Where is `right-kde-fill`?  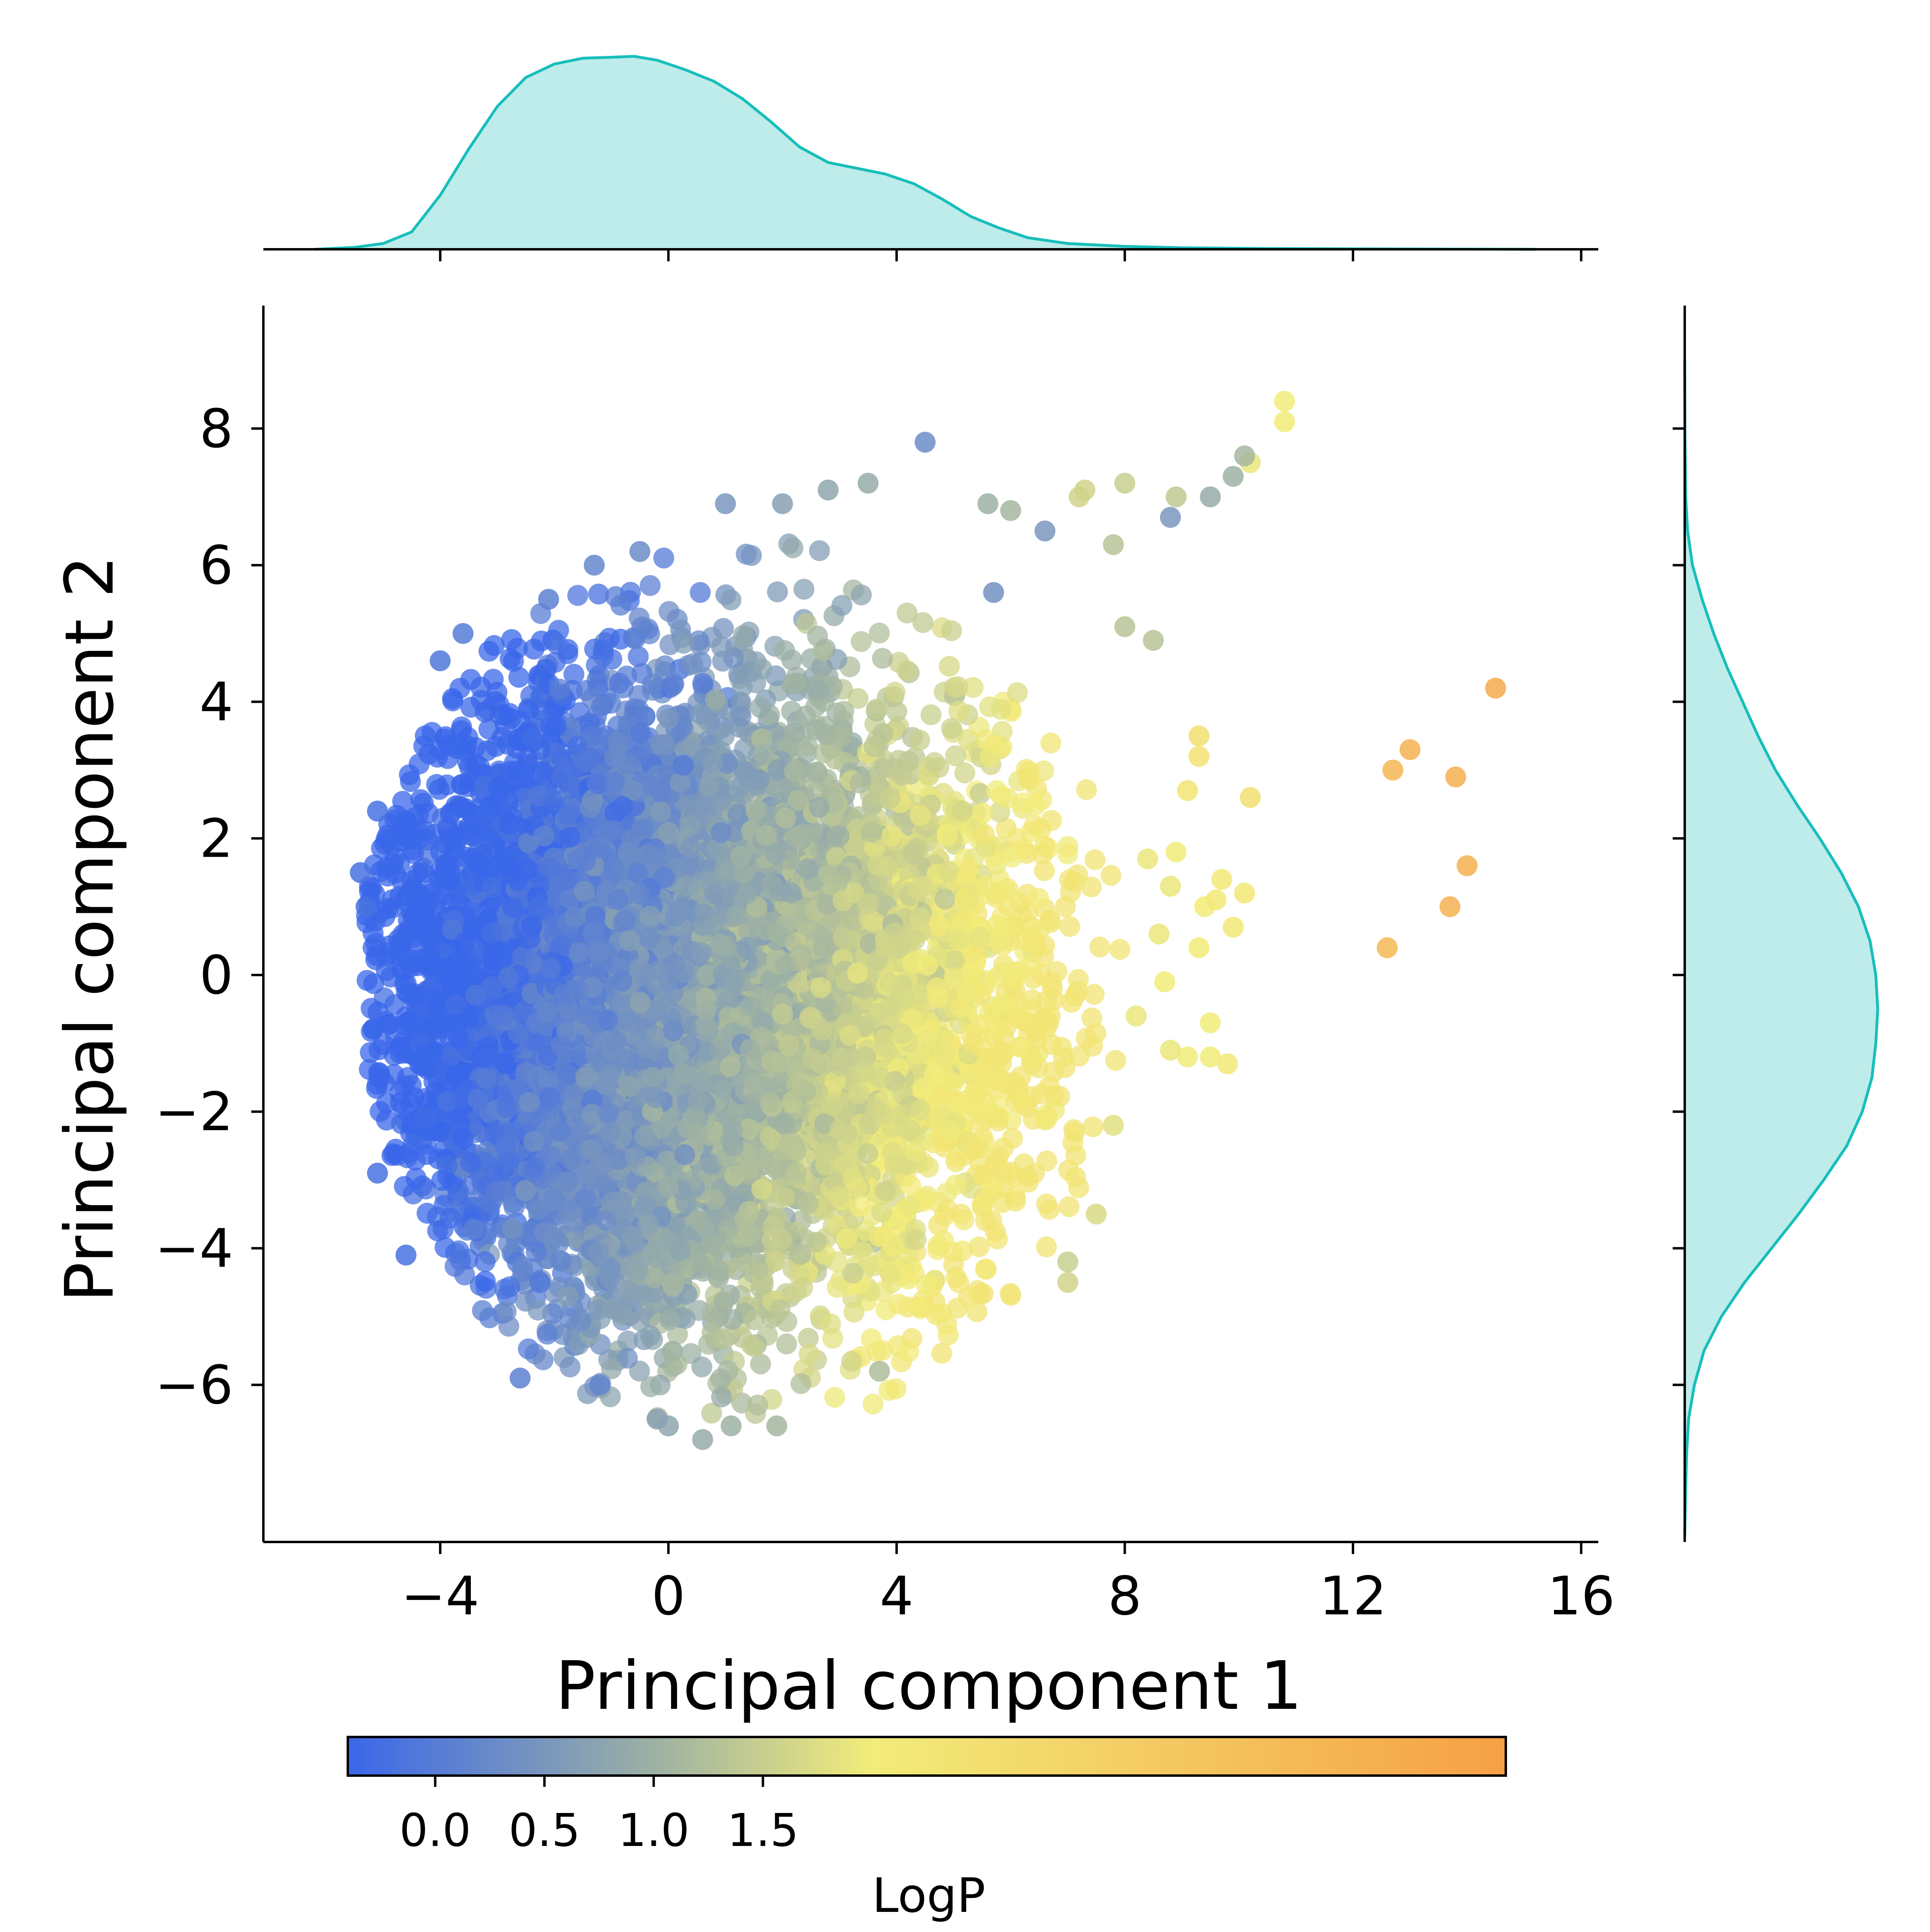 right-kde-fill is located at coordinates (1781, 947).